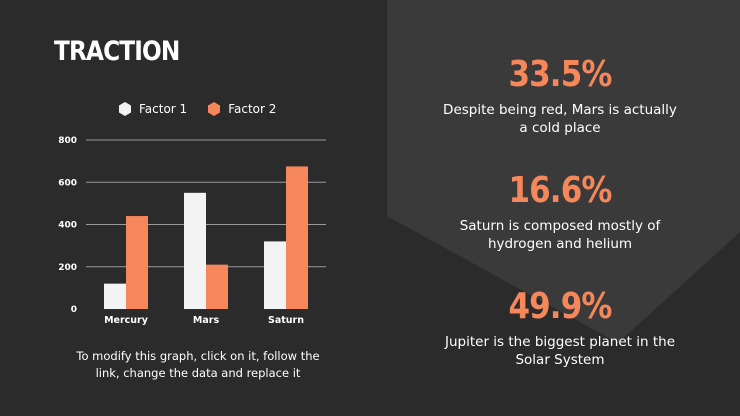 This screenshot has width=740, height=416. I want to click on y-tick-label: 800, so click(67, 141).